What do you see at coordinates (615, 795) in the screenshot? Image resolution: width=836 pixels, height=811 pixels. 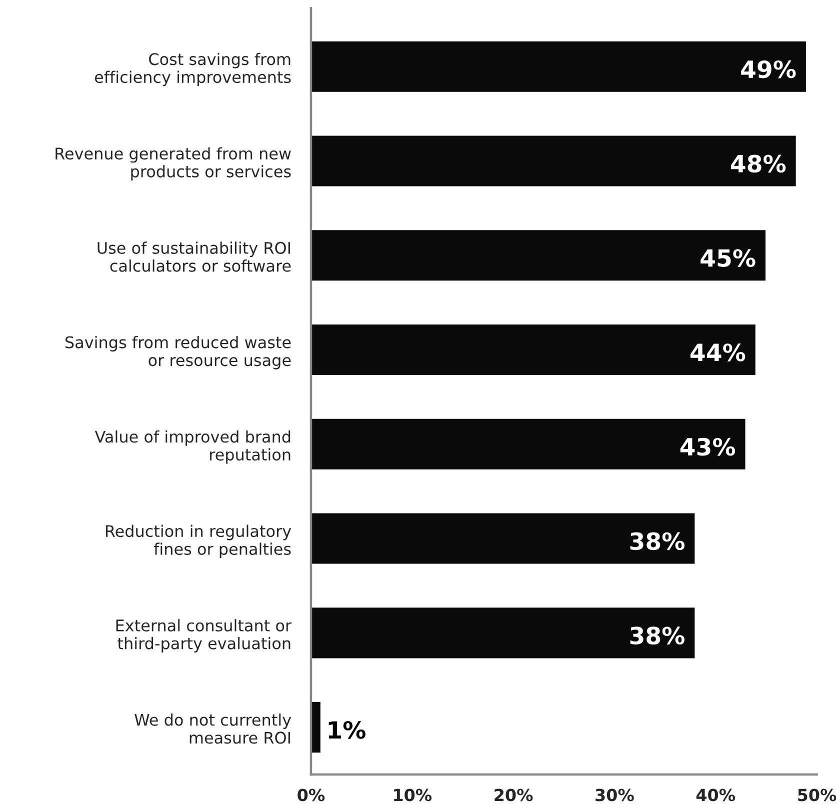 I see `x-tick-label: 30%` at bounding box center [615, 795].